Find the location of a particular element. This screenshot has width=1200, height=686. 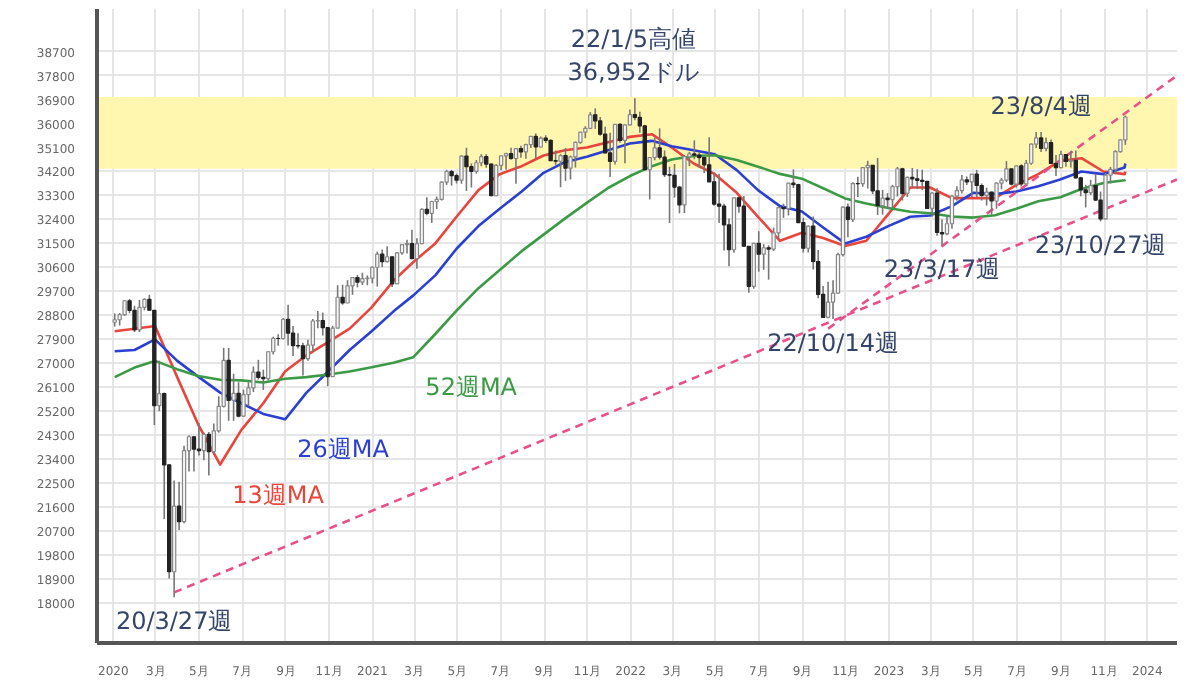

series-label: 26週MA is located at coordinates (344, 449).